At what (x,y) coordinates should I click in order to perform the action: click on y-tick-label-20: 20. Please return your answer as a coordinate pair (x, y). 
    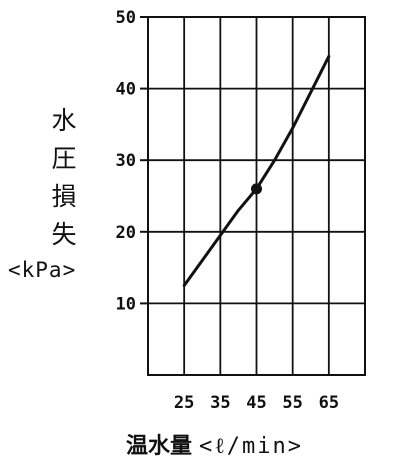
    Looking at the image, I should click on (126, 233).